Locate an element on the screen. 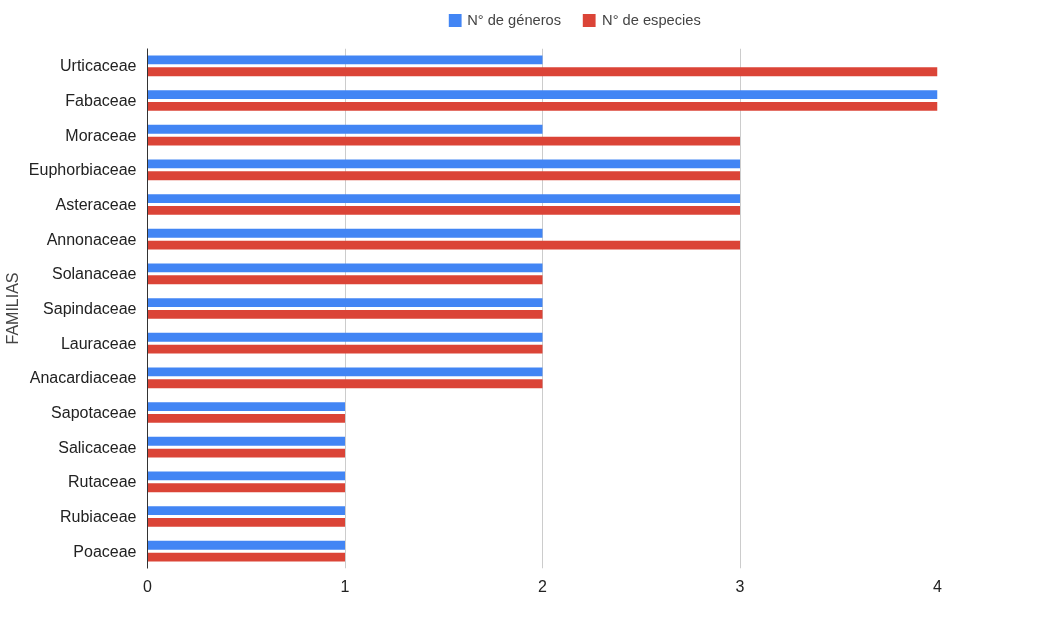 This screenshot has height=621, width=1040. legend-label: N° de géneros is located at coordinates (514, 20).